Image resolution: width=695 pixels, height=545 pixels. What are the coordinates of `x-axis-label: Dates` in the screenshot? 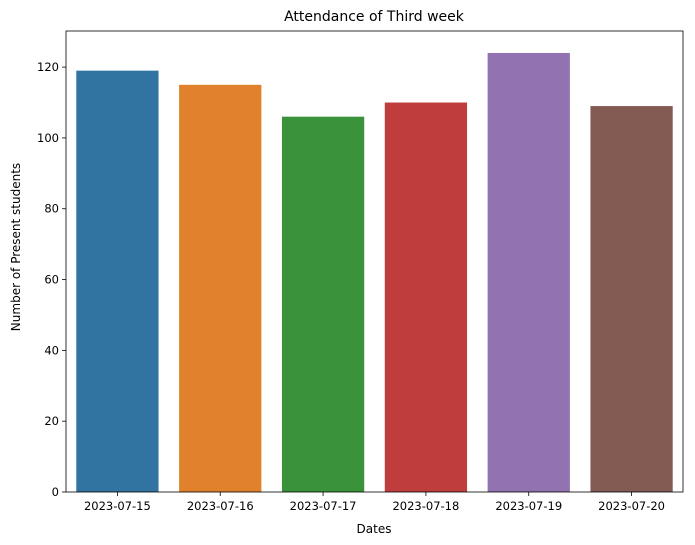 It's located at (374, 529).